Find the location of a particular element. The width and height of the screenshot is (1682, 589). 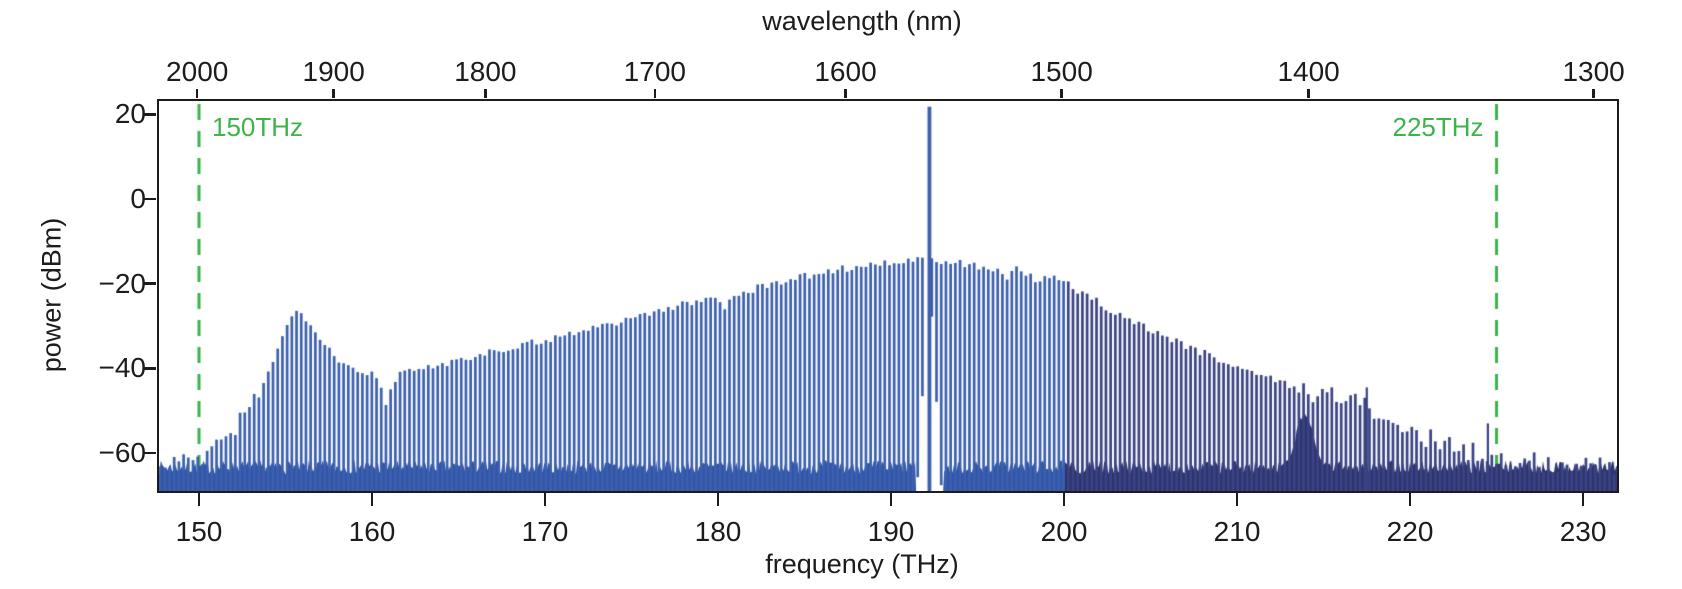

top-axis-tick-label: 1600 is located at coordinates (845, 71).